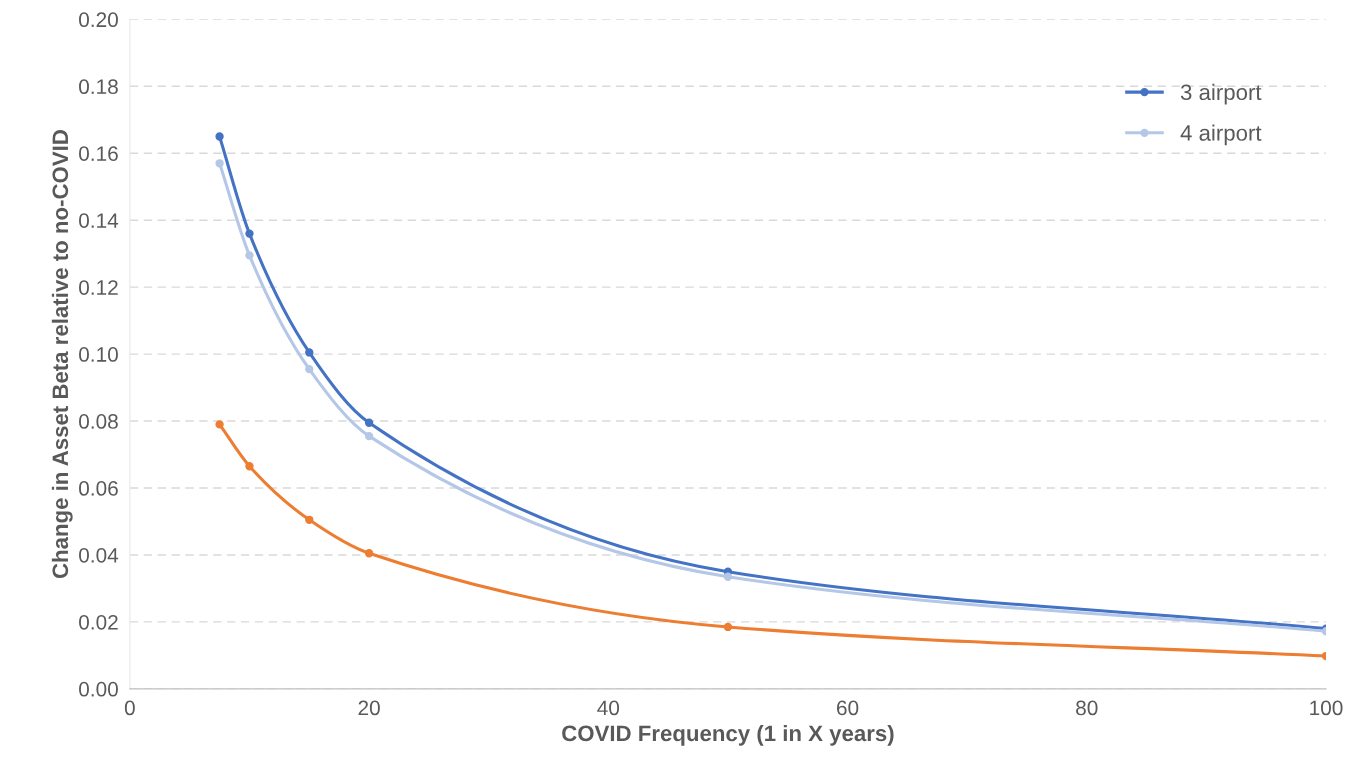 The width and height of the screenshot is (1367, 774). What do you see at coordinates (98, 689) in the screenshot?
I see `y-tick-label: 0.00` at bounding box center [98, 689].